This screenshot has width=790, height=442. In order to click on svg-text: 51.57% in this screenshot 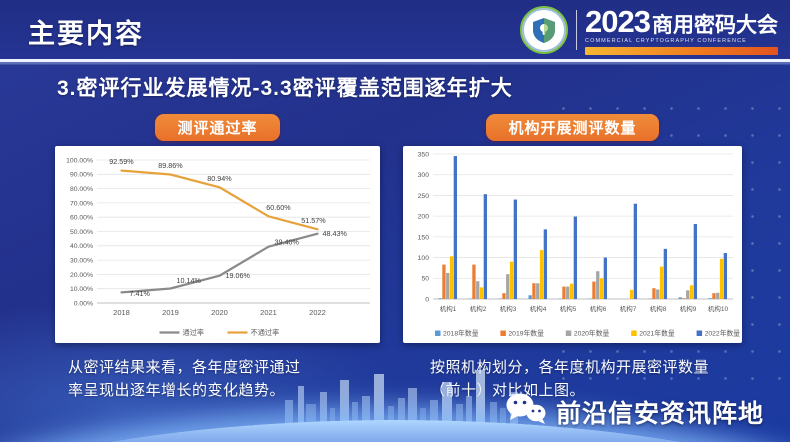, I will do `click(313, 220)`.